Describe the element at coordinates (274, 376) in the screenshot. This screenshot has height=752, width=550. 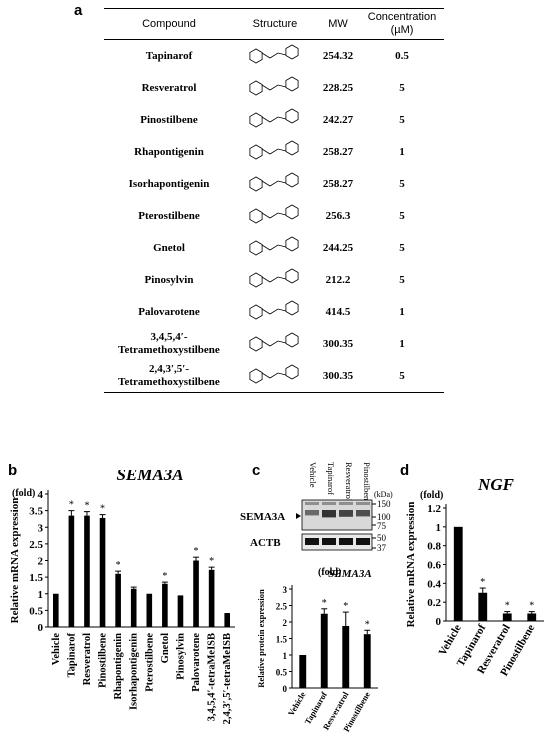
I see `table-row: 2,4,3′,5′- Tetramethoxystilbene 300.35 5` at that location.